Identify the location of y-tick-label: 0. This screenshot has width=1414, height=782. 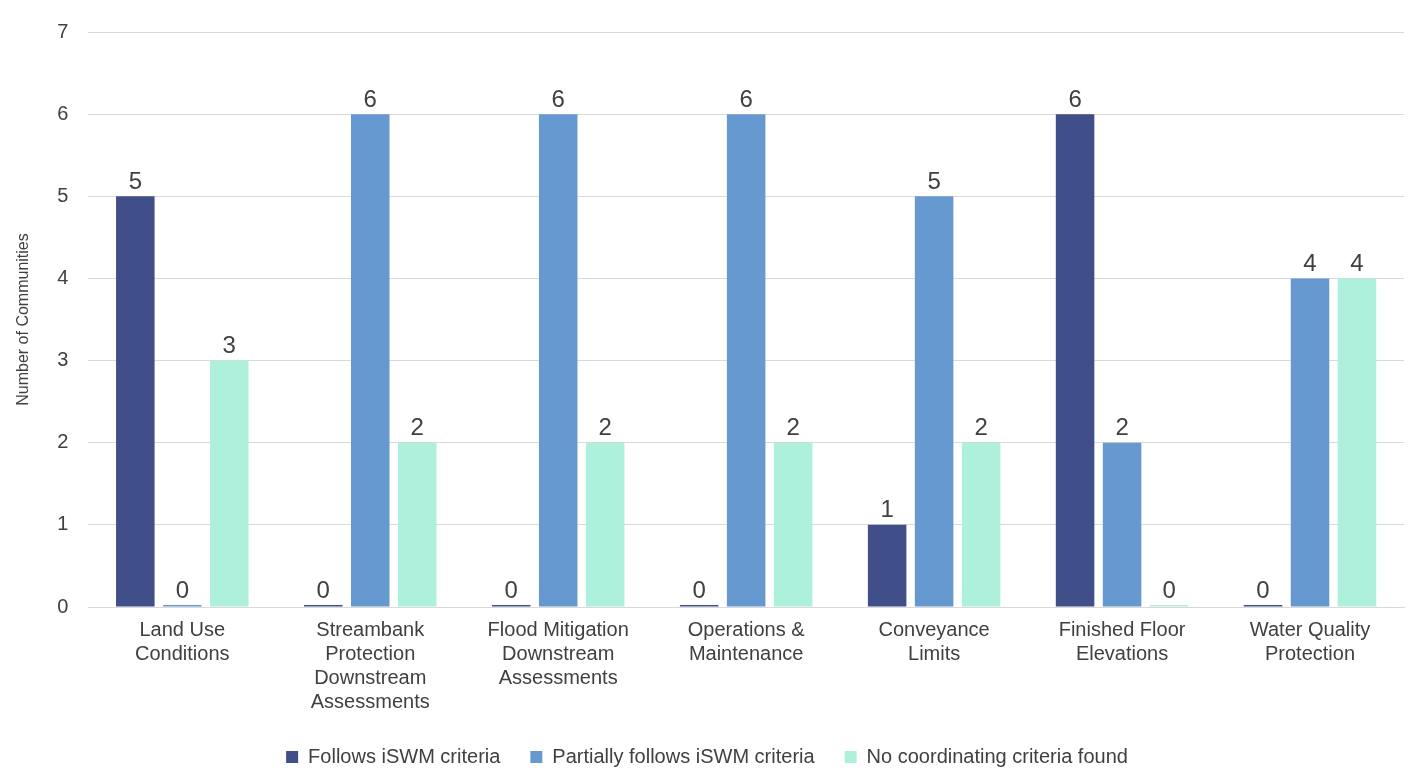
(63, 605).